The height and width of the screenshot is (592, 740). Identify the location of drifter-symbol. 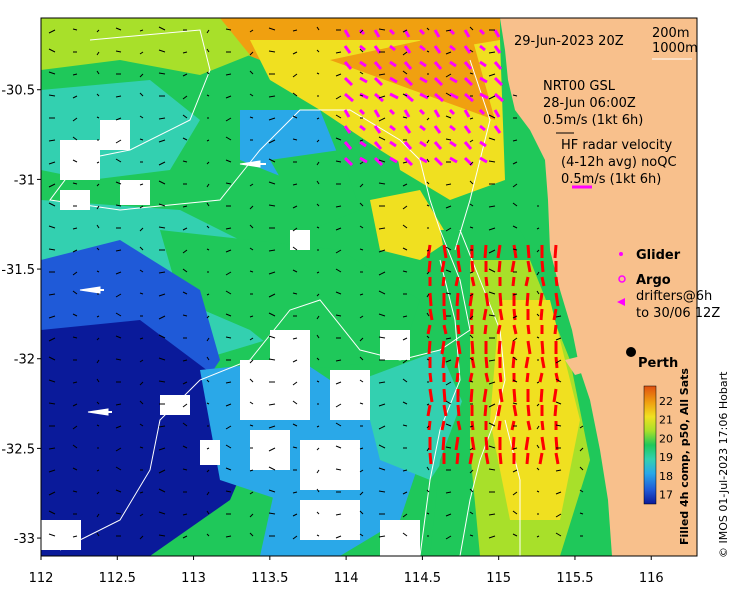
(621, 302).